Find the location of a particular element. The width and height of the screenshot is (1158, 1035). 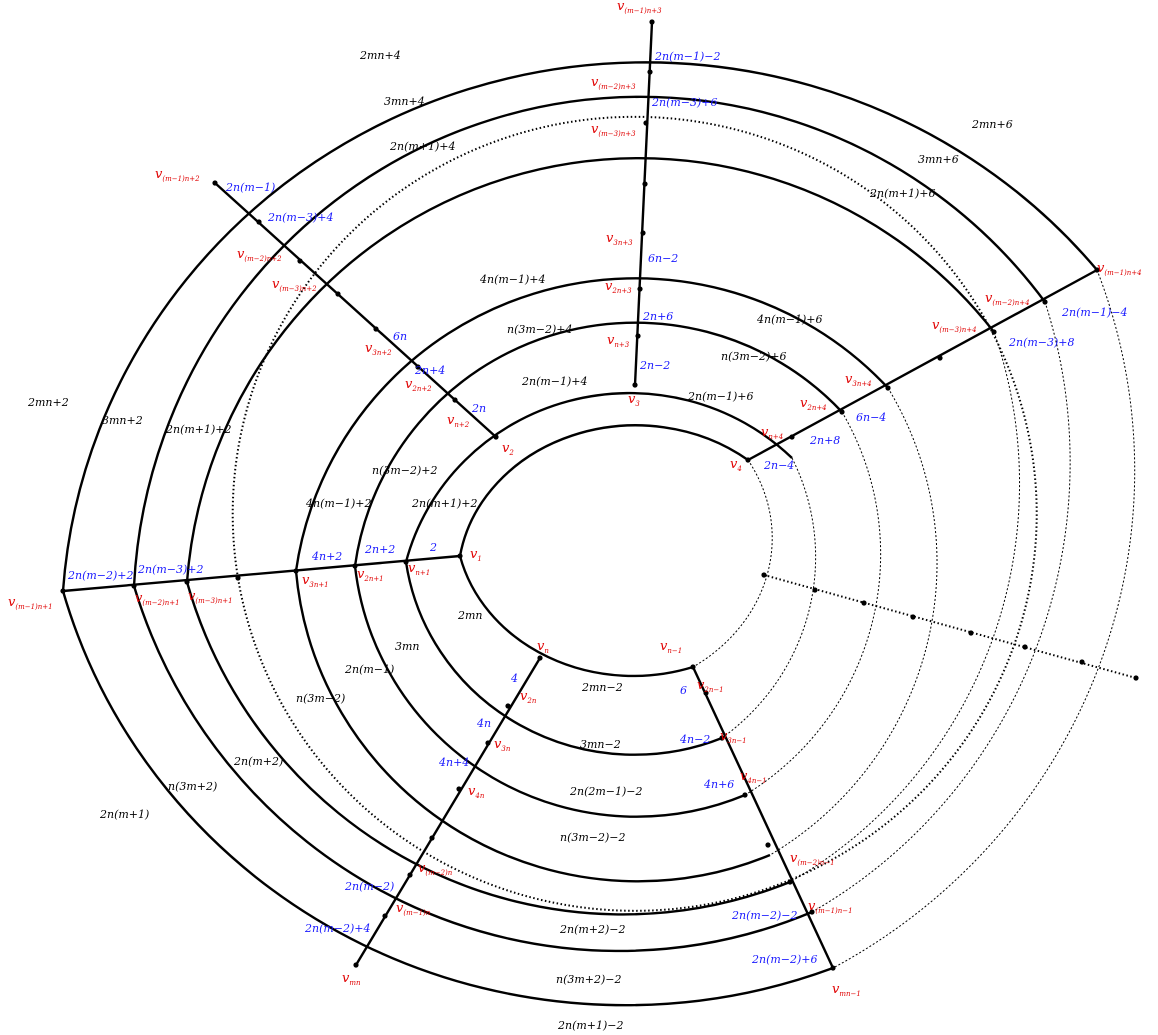

face-label: n(3m−2)−2 is located at coordinates (593, 837).